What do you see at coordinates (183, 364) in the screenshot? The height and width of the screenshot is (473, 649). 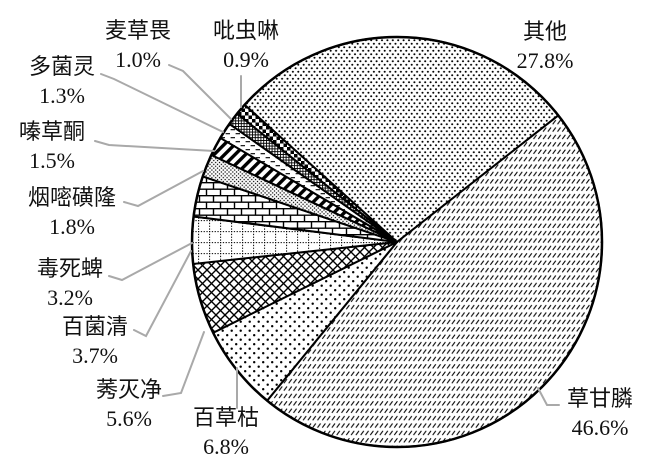 I see `leader-line-ametryn` at bounding box center [183, 364].